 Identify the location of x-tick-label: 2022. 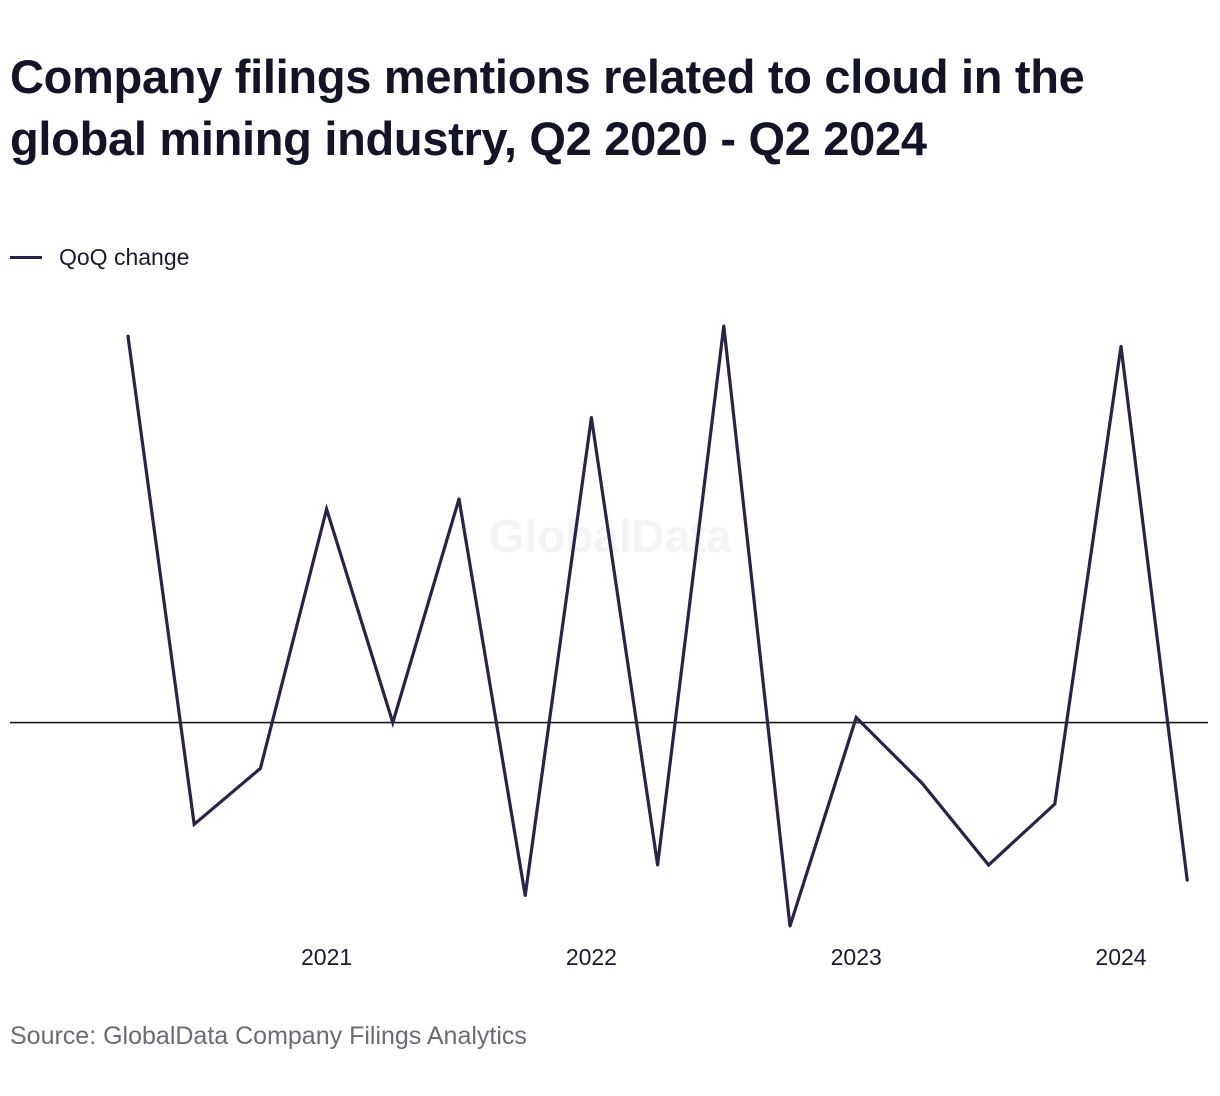
(591, 957).